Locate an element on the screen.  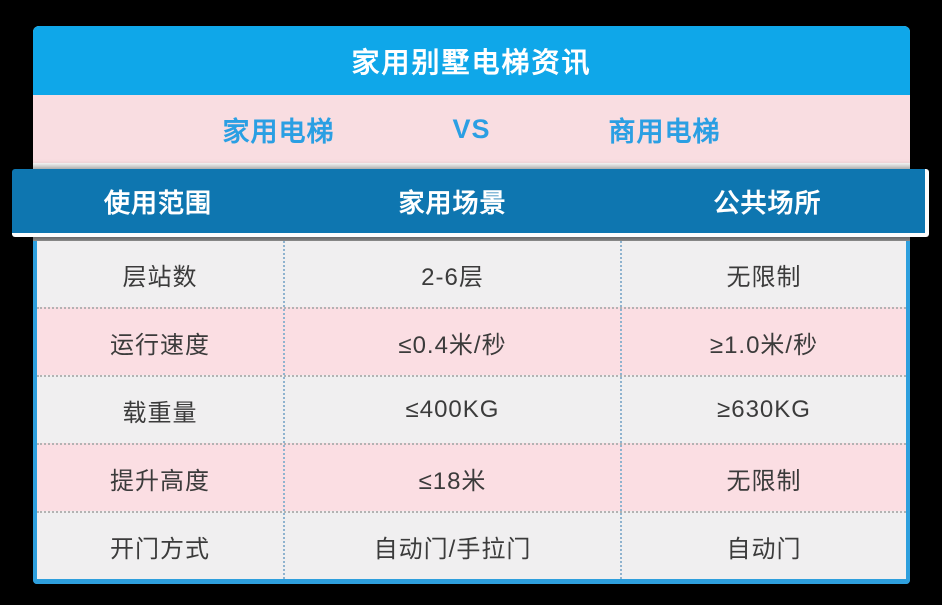
row-label: 提升高度 is located at coordinates (160, 481).